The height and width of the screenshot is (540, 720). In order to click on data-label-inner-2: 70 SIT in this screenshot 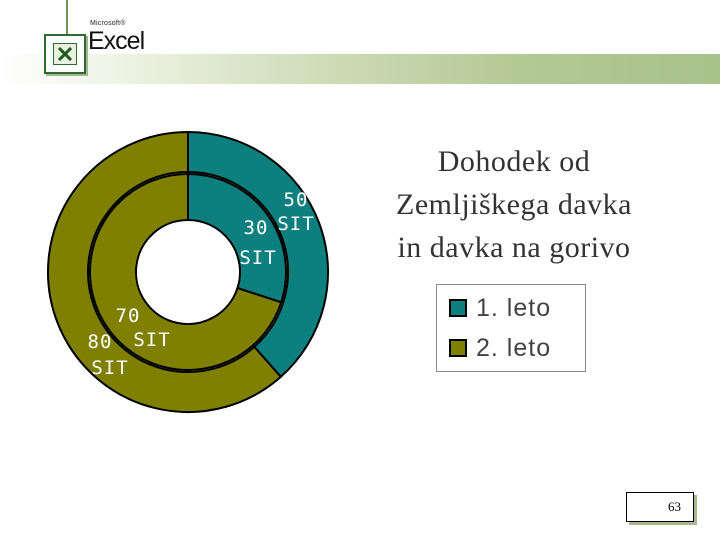, I will do `click(143, 328)`.